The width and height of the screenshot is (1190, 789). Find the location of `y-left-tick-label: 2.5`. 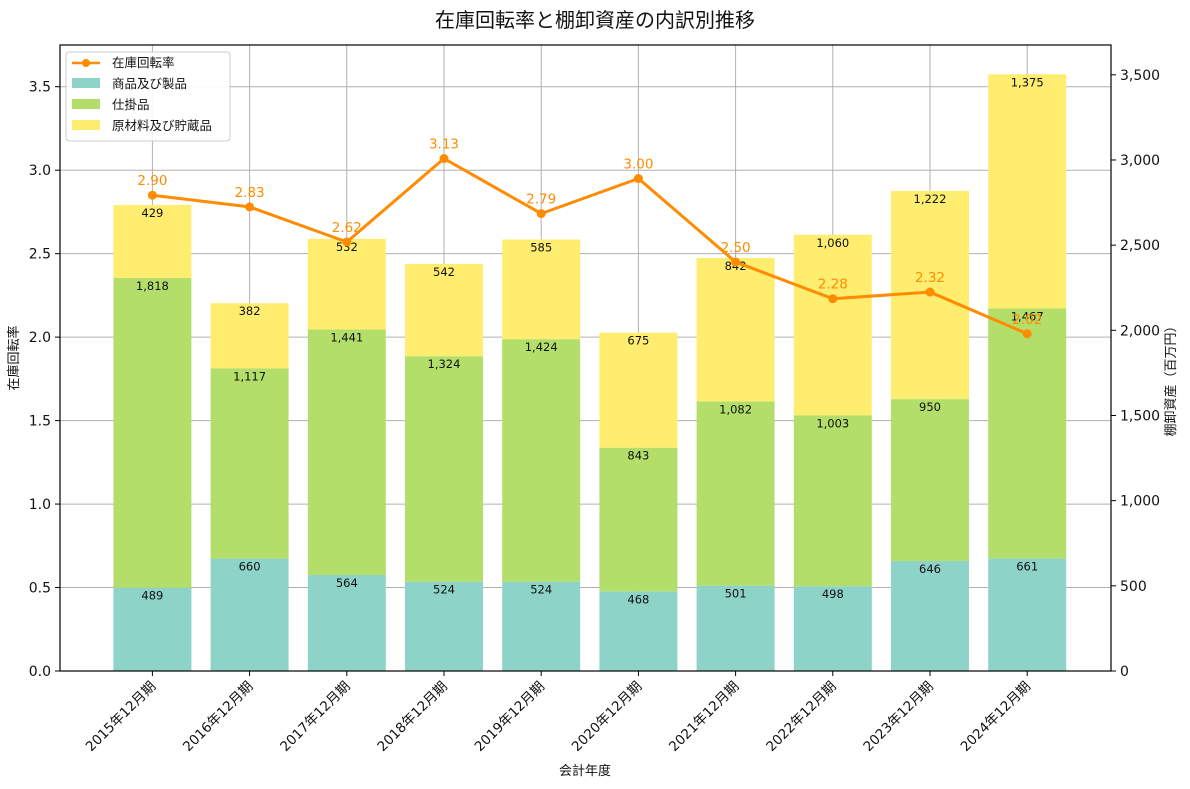

y-left-tick-label: 2.5 is located at coordinates (40, 255).